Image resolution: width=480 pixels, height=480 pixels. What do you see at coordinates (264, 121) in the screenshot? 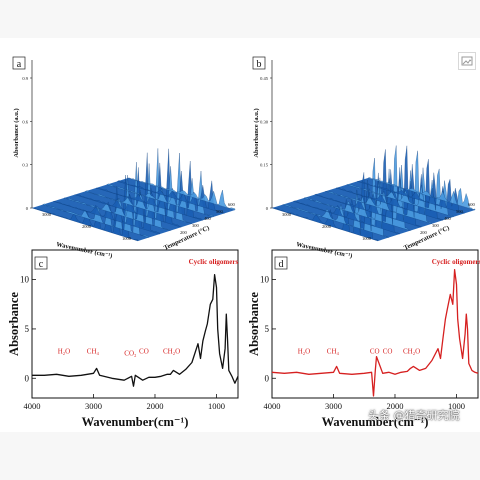
I see `z-tick-label: 0.30` at bounding box center [264, 121].